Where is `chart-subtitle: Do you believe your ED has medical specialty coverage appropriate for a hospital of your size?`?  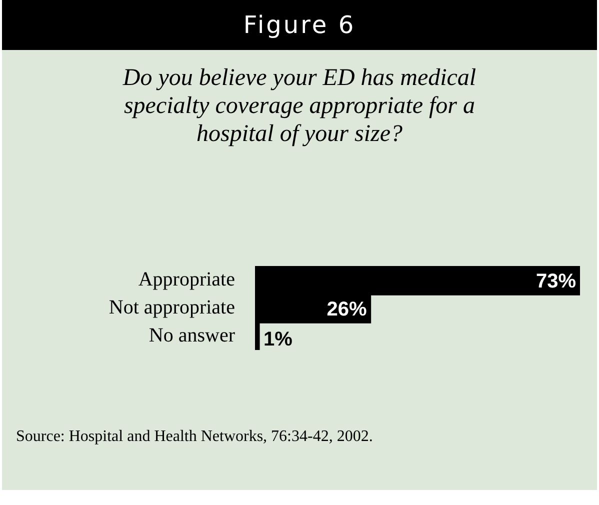
chart-subtitle: Do you believe your ED has medical specialty coverage appropriate for a hospital of your size? is located at coordinates (300, 106).